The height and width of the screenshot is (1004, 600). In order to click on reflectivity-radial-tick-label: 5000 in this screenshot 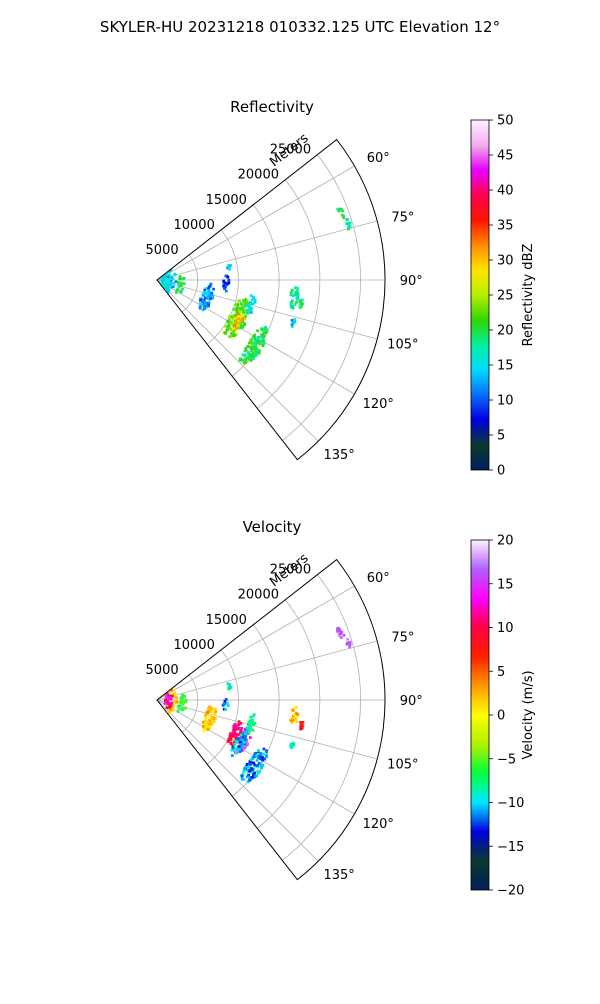, I will do `click(162, 250)`.